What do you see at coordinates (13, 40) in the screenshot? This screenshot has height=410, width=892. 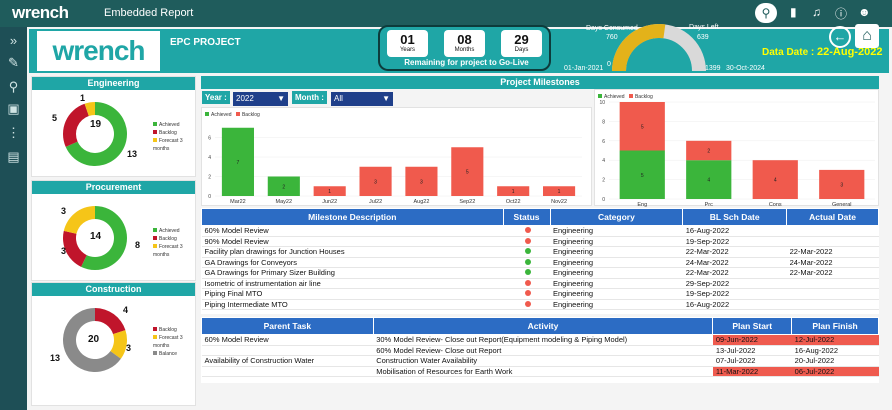 I see `expand-icon: »` at bounding box center [13, 40].